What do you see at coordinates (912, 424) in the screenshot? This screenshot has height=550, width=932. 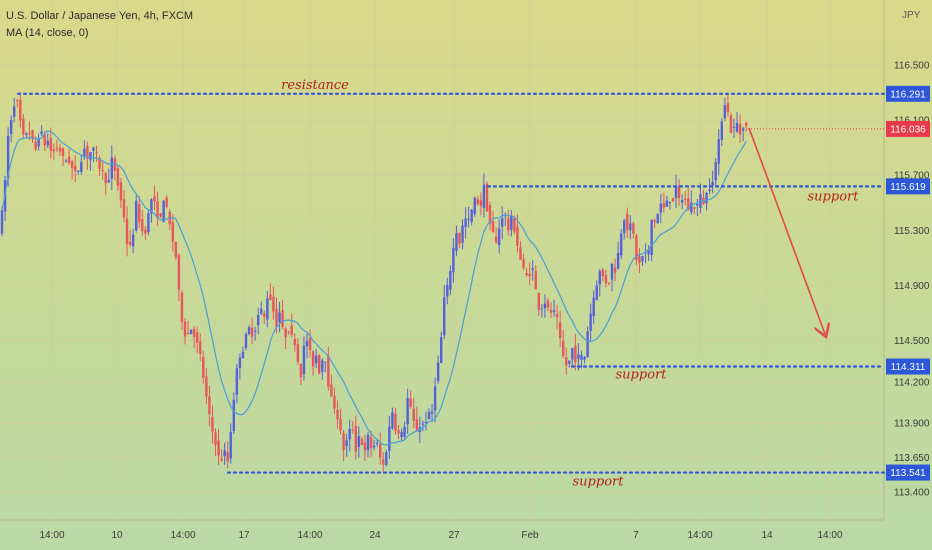 I see `price-tick-label: 113.900` at bounding box center [912, 424].